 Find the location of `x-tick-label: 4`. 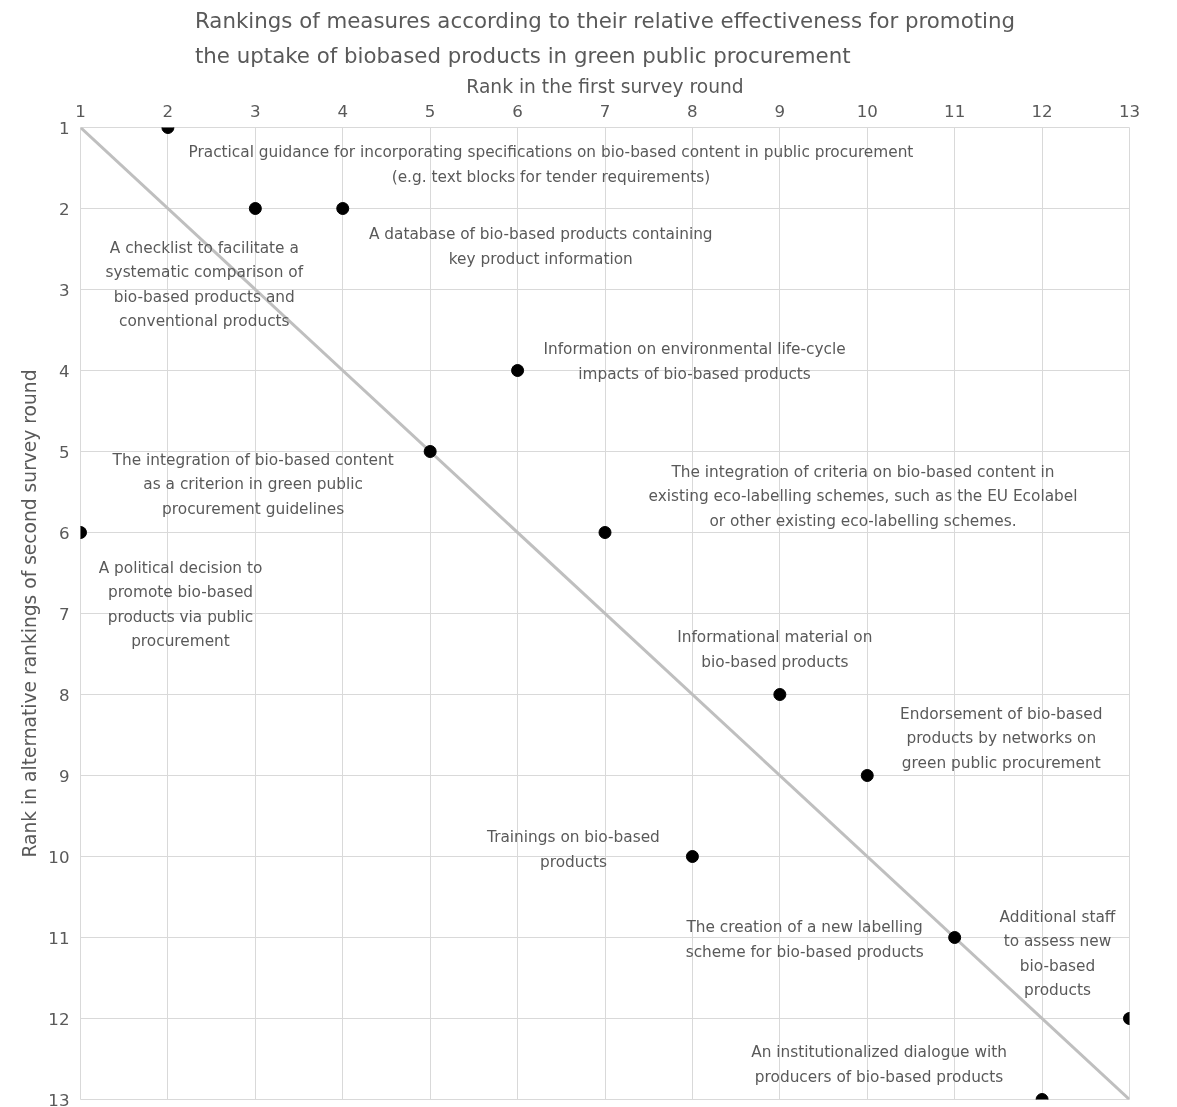

x-tick-label: 4 is located at coordinates (343, 111).